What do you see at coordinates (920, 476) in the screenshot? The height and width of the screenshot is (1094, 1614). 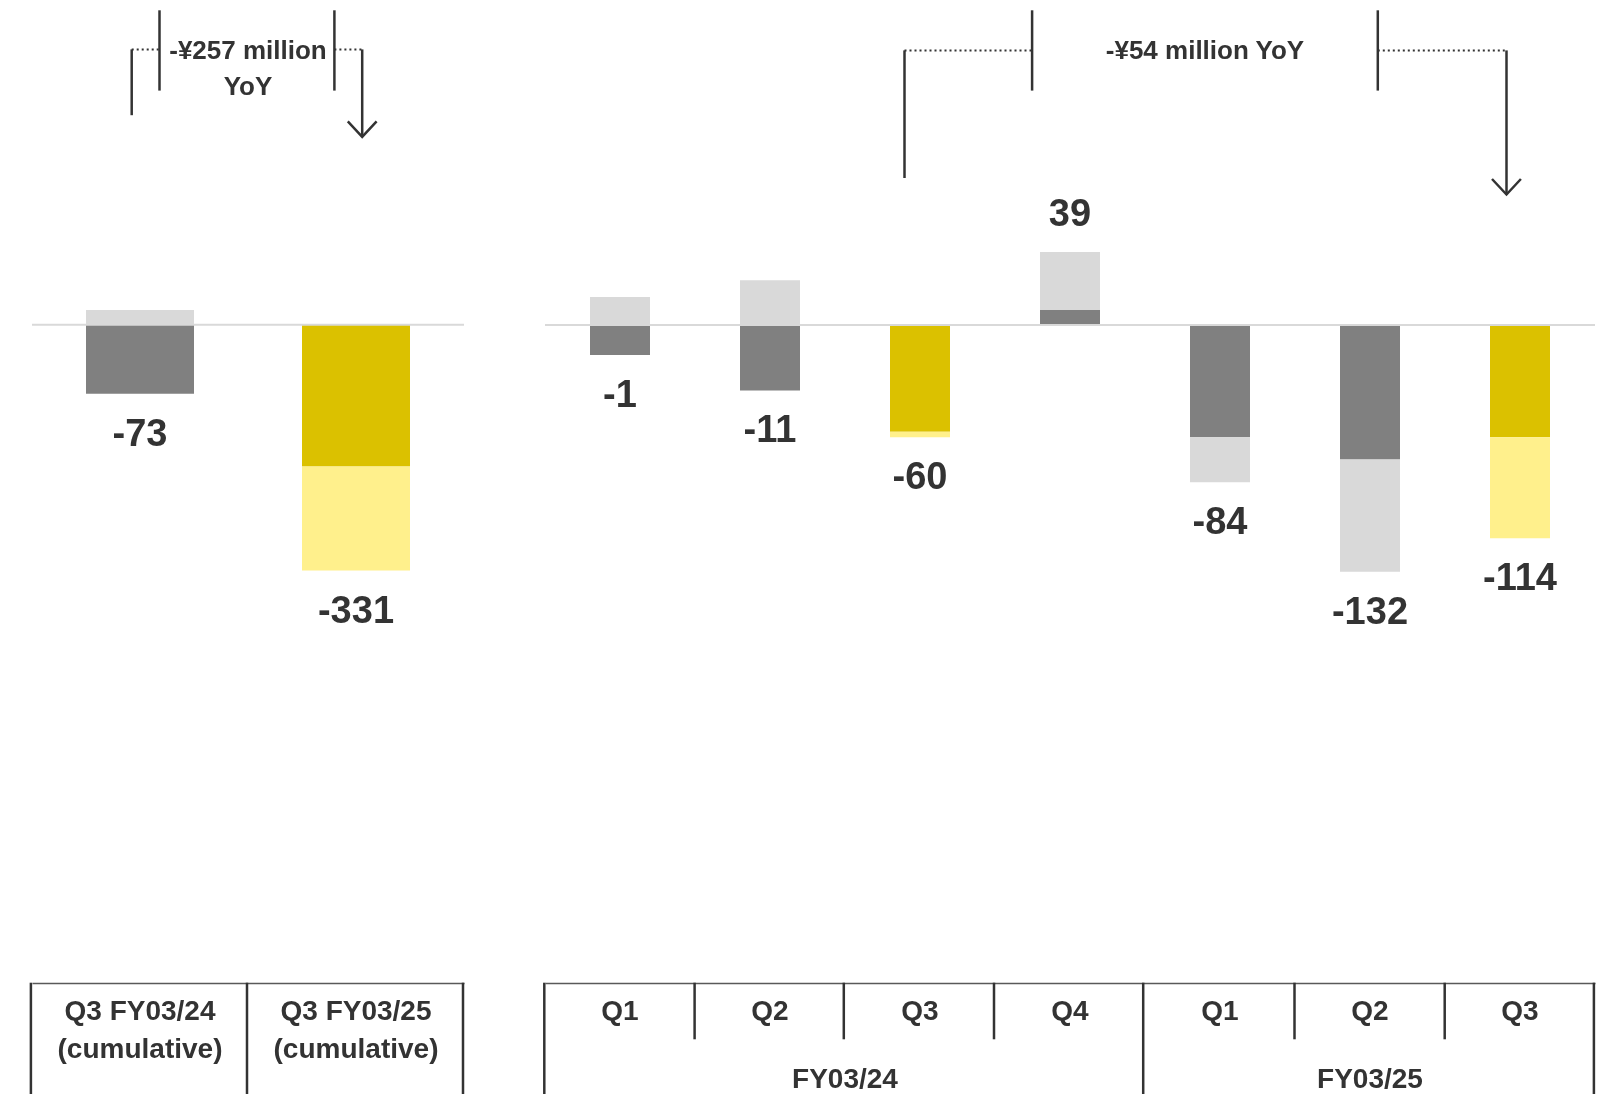 I see `annotation: -60` at bounding box center [920, 476].